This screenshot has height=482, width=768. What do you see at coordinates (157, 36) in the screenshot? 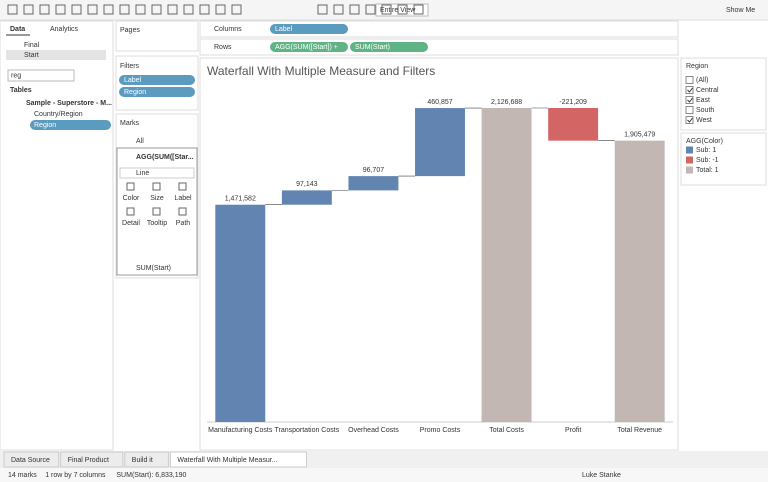
I see `pages-card` at bounding box center [157, 36].